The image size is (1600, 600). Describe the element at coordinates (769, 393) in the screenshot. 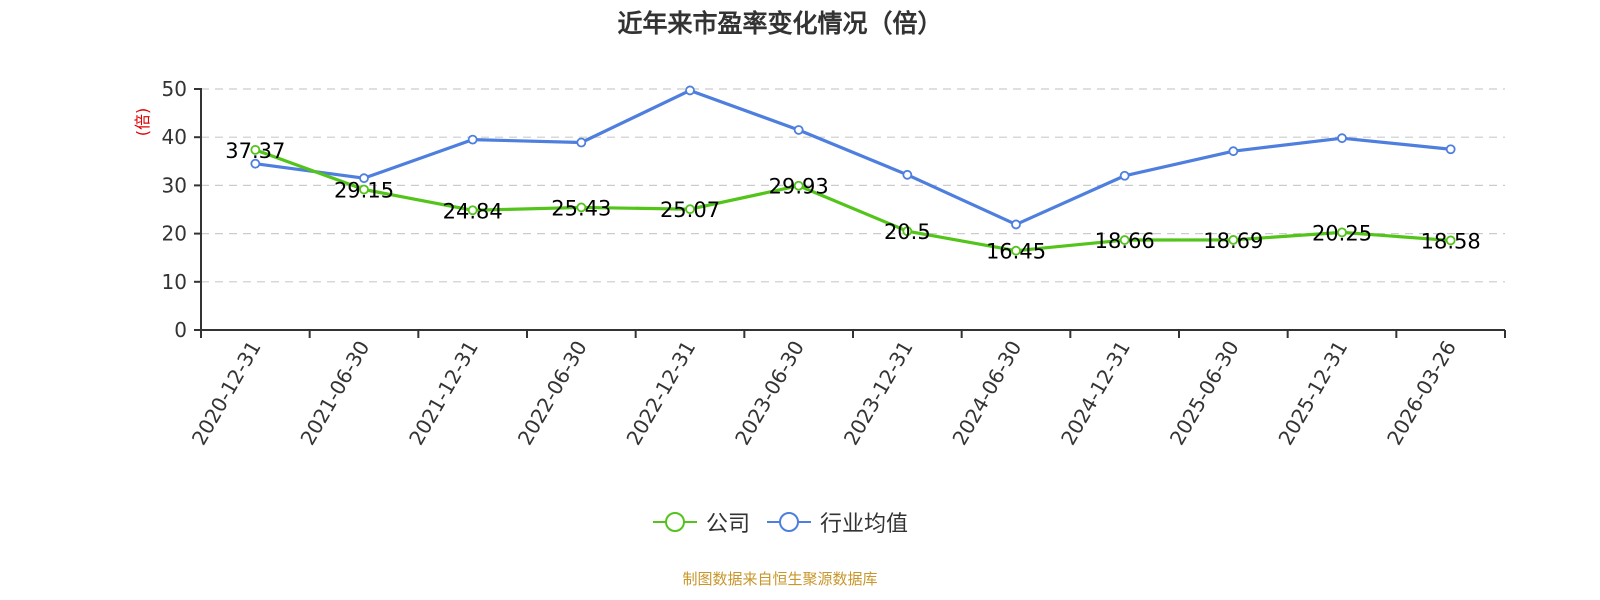

I see `x-tick-label: 2023-06-30` at that location.